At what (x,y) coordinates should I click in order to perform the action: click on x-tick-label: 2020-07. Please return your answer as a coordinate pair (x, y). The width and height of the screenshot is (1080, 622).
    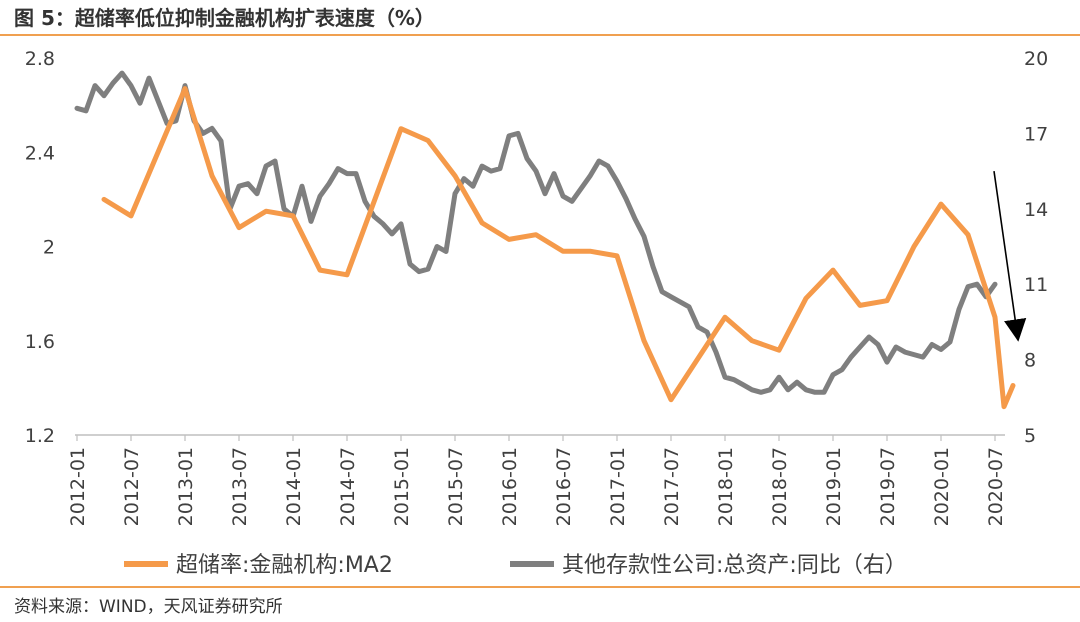
    Looking at the image, I should click on (996, 486).